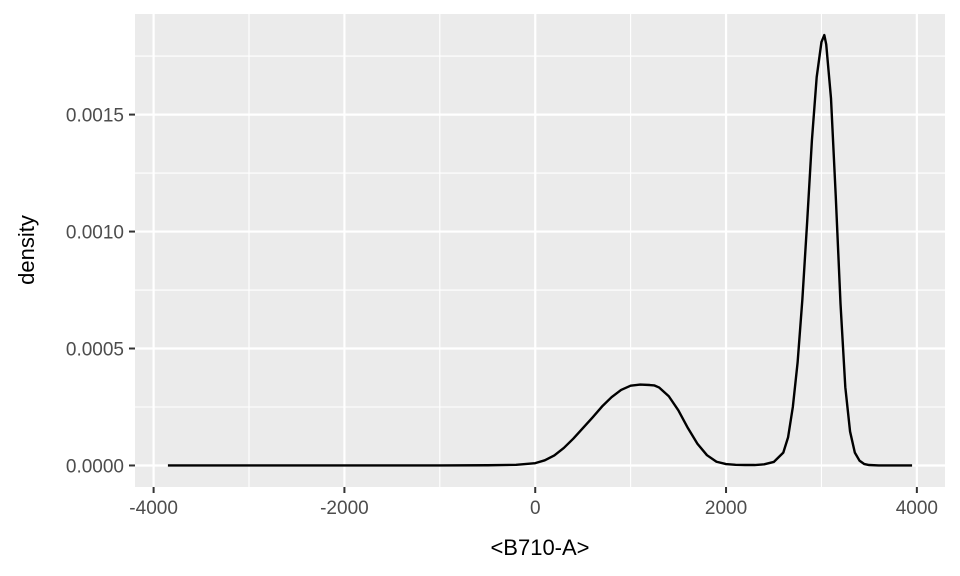 This screenshot has width=960, height=576. I want to click on y-tick-label: 0.0005, so click(95, 350).